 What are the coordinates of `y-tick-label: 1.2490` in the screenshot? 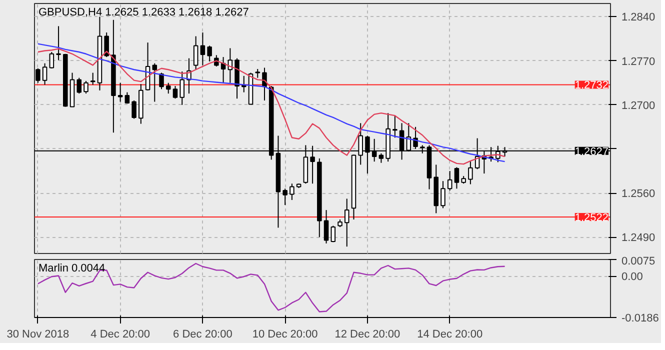 It's located at (639, 238).